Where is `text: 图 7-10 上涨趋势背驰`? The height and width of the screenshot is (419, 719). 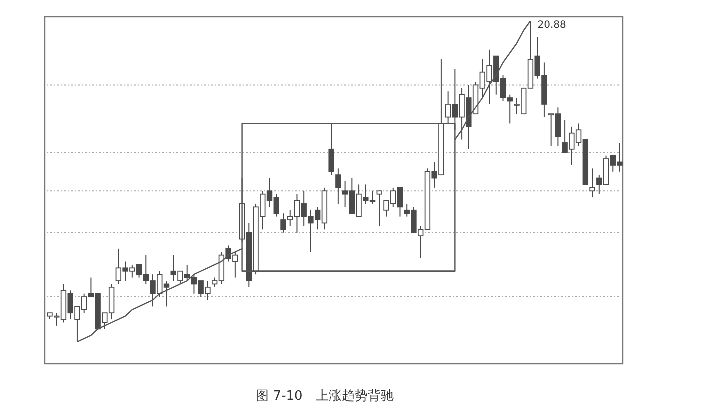 text: 图 7-10 上涨趋势背驰 is located at coordinates (325, 396).